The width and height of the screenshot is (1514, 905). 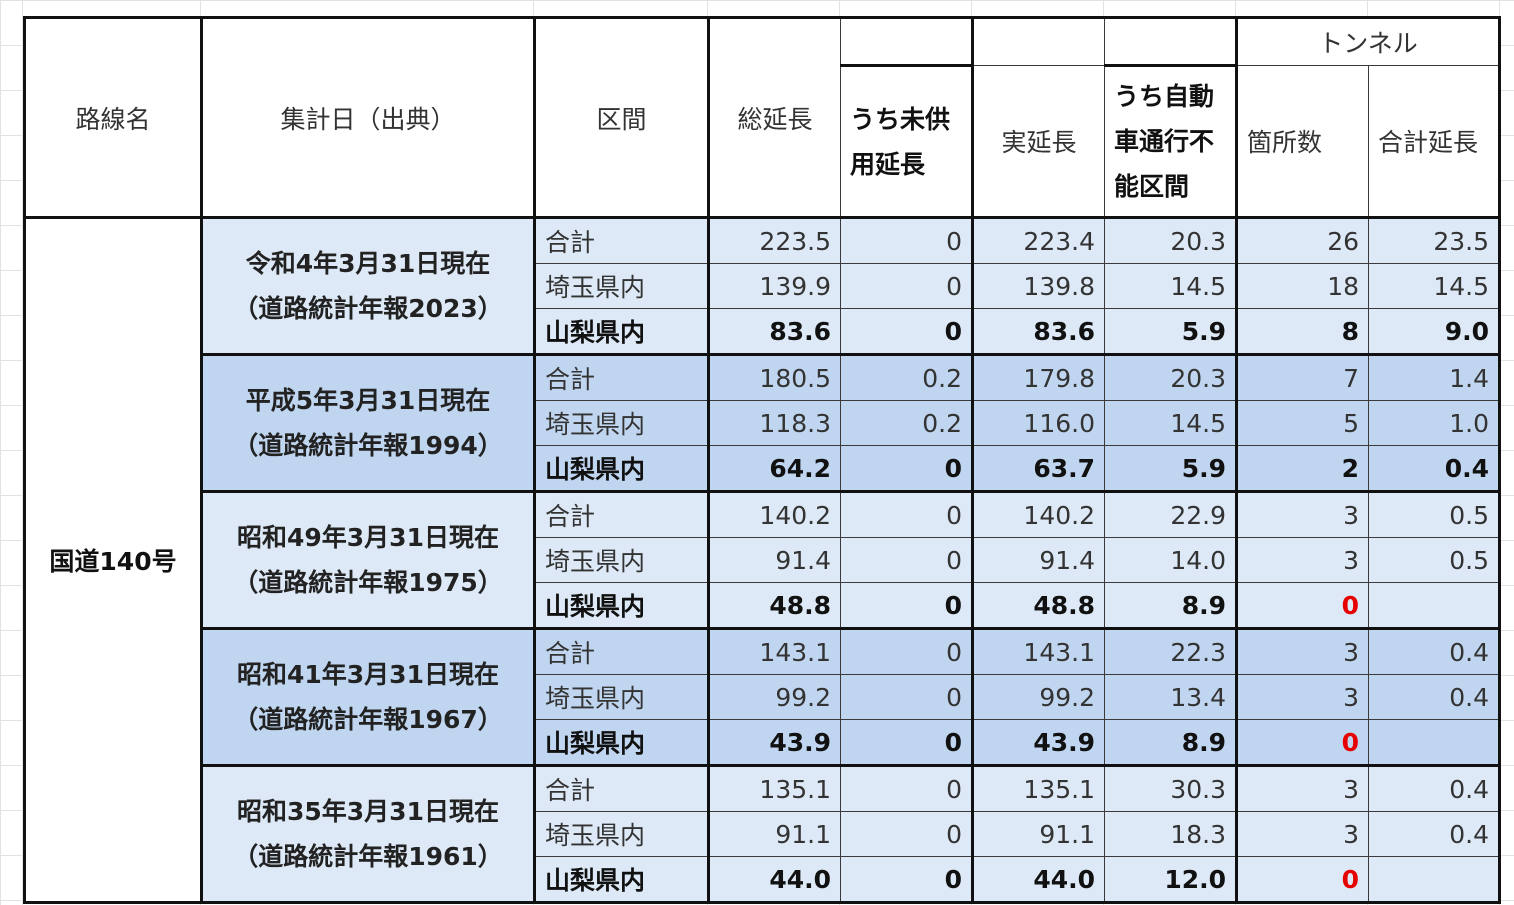 What do you see at coordinates (1038, 560) in the screenshot?
I see `actual-length-cell: 91.4` at bounding box center [1038, 560].